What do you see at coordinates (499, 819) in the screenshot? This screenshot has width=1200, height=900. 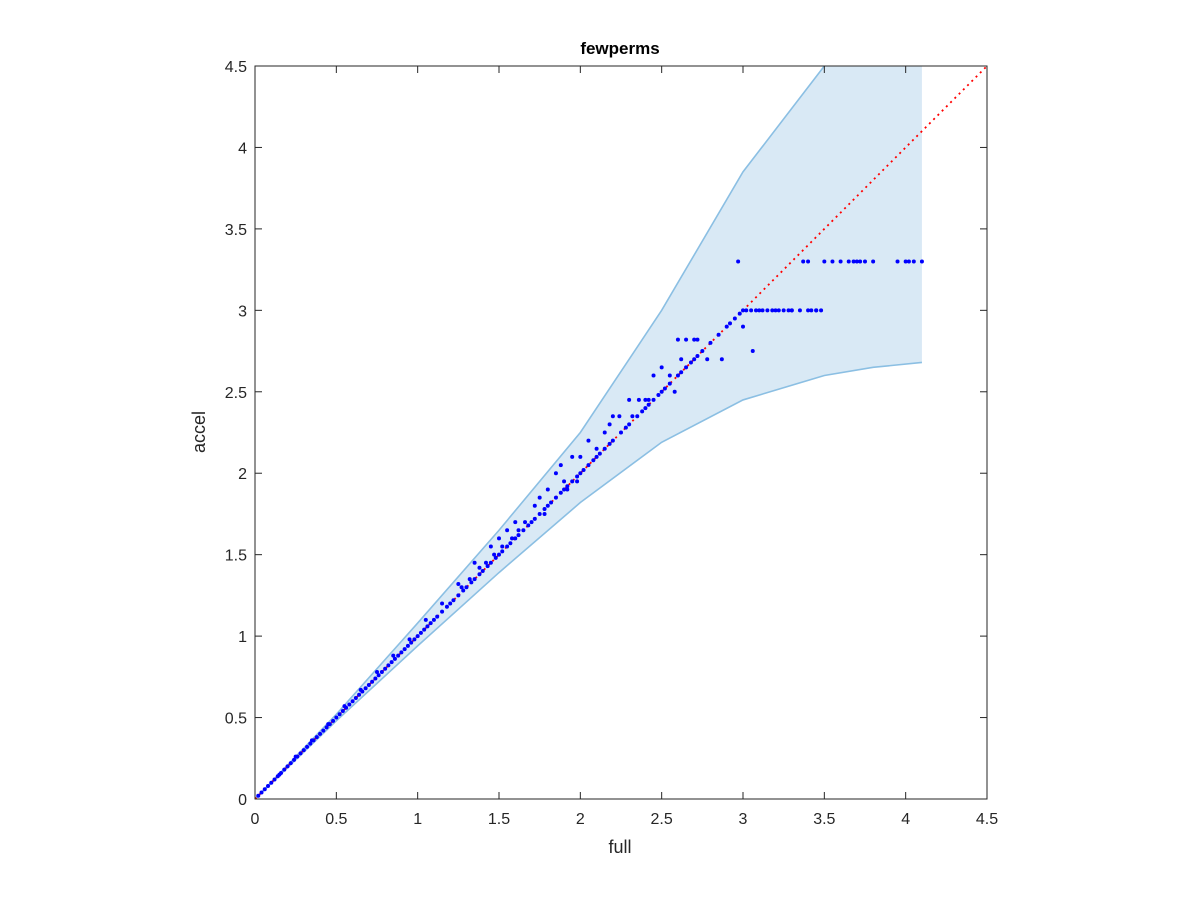 I see `x-tick-label: 1.5` at bounding box center [499, 819].